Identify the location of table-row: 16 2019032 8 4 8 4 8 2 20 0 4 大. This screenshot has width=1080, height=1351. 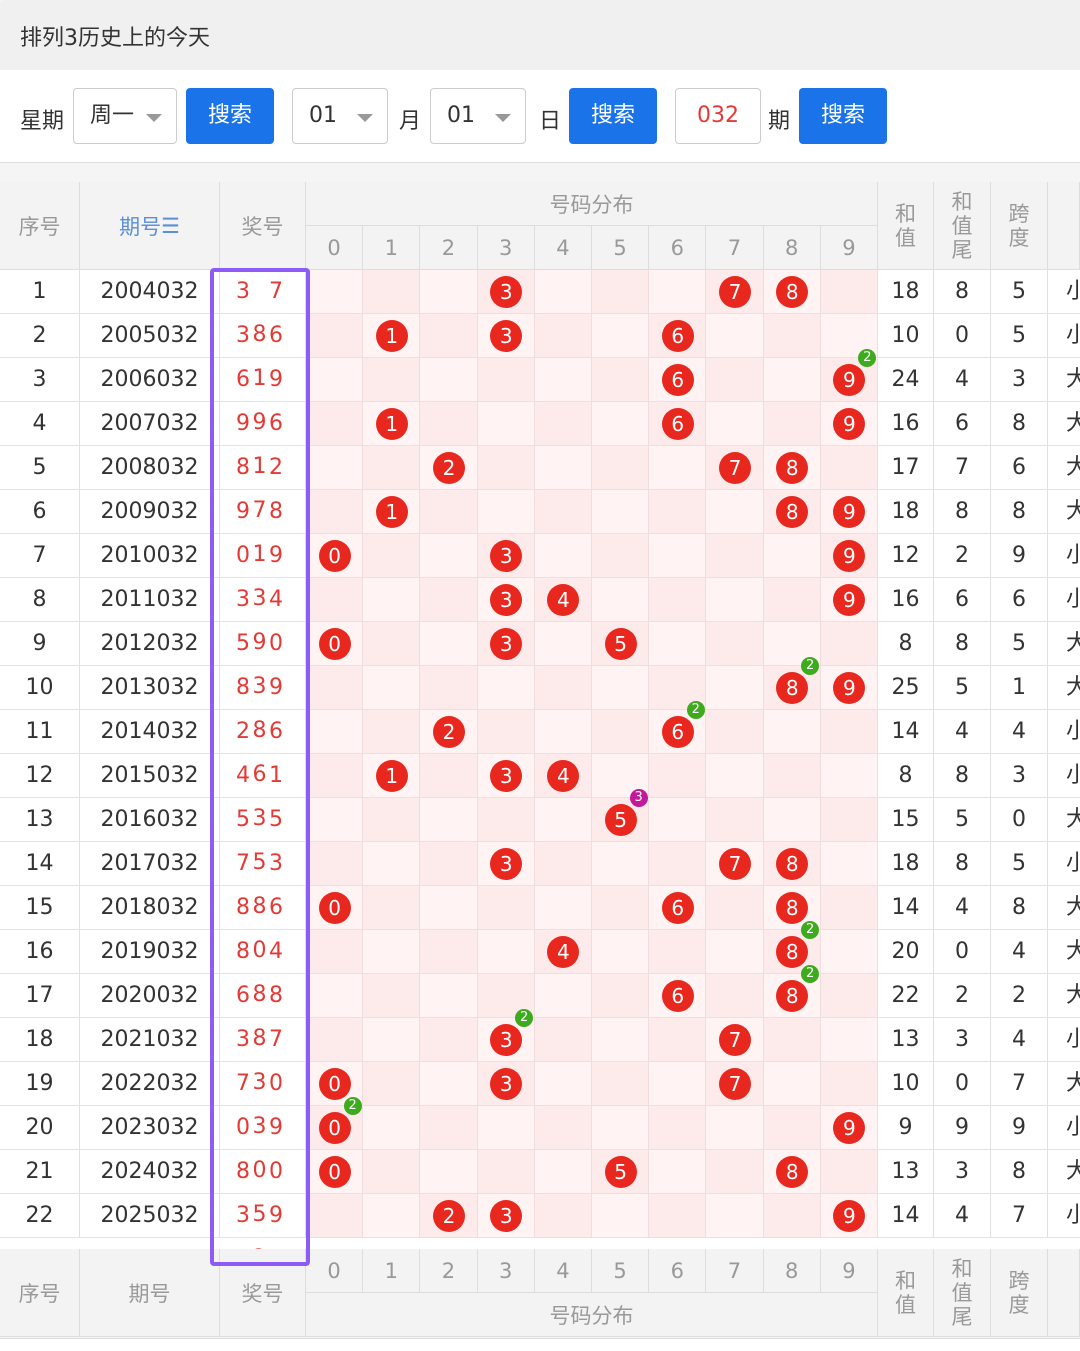
(540, 964).